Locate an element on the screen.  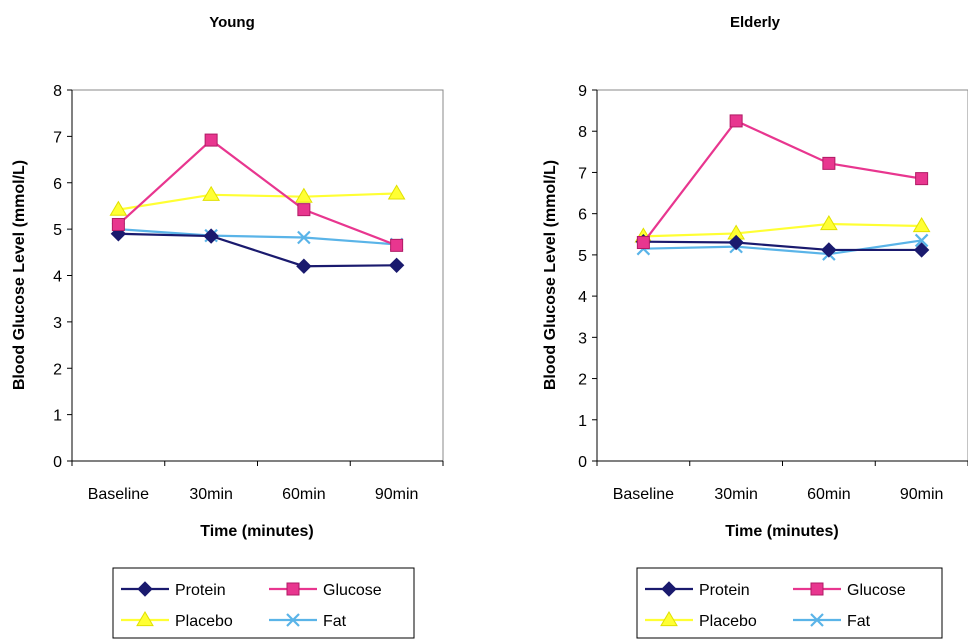
chart-title: Young is located at coordinates (232, 22).